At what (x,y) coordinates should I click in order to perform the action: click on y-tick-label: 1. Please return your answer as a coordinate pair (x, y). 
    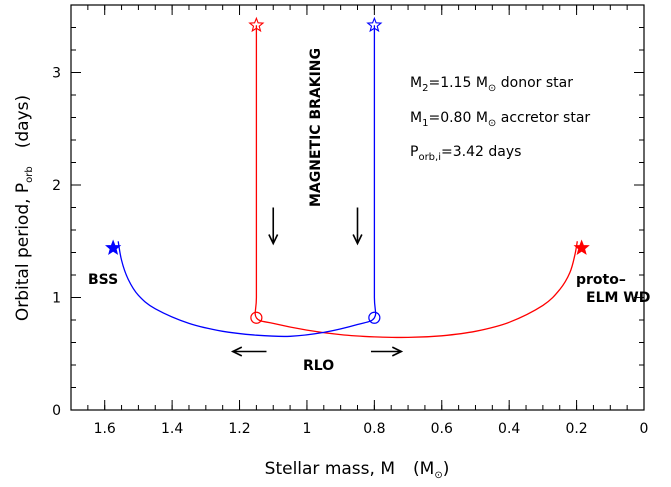
    Looking at the image, I should click on (56, 299).